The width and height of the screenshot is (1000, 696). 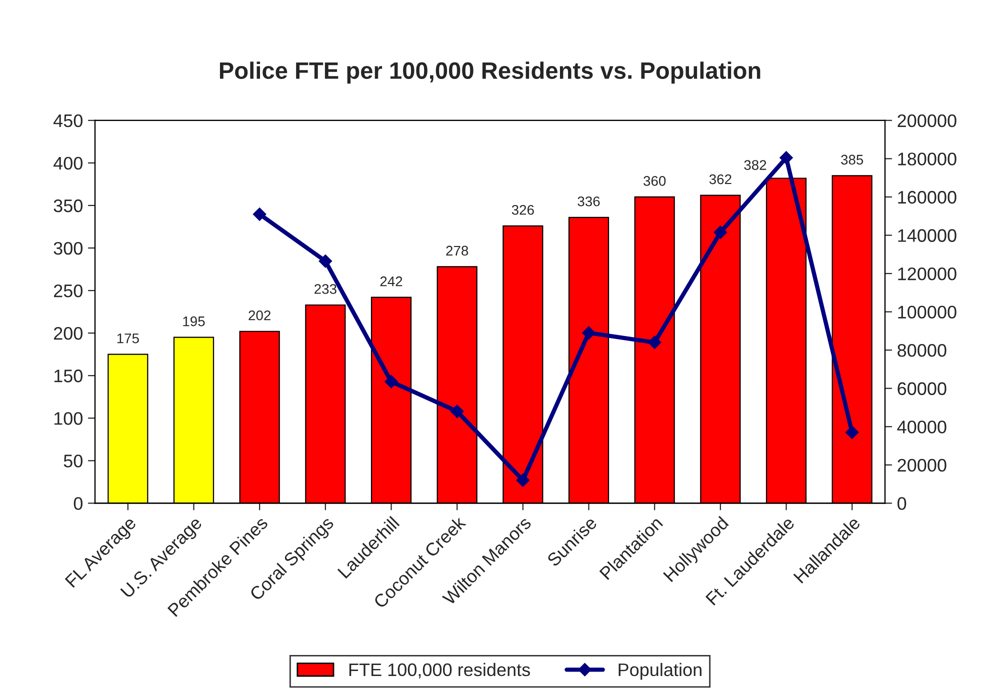 I want to click on data-label: 242, so click(x=391, y=281).